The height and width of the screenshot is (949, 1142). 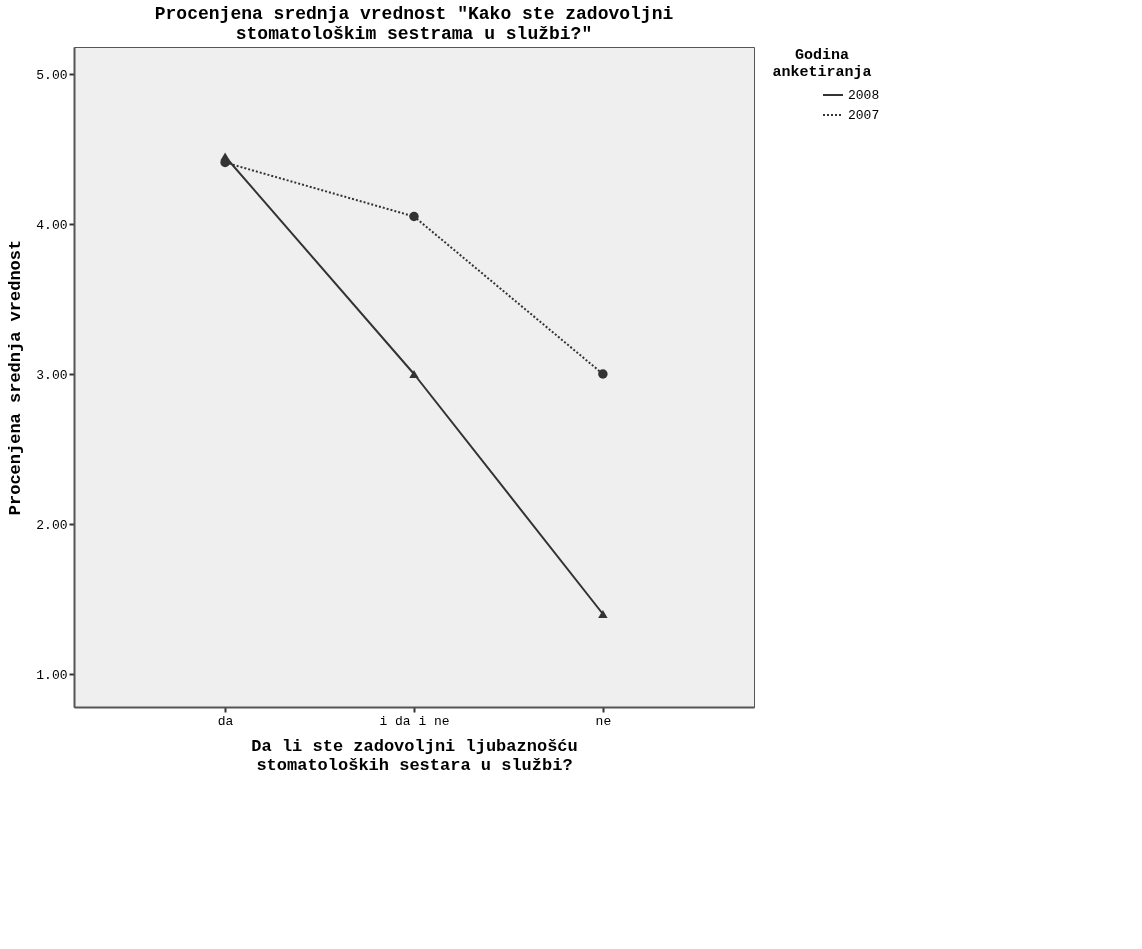 What do you see at coordinates (225, 721) in the screenshot?
I see `x-tick-label: da` at bounding box center [225, 721].